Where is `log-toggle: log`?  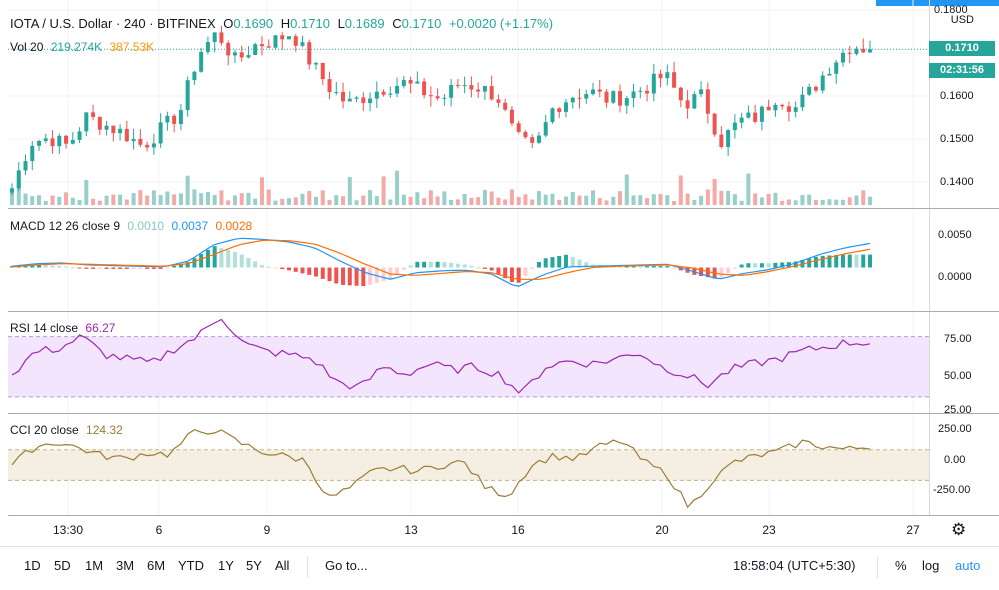 log-toggle: log is located at coordinates (931, 565).